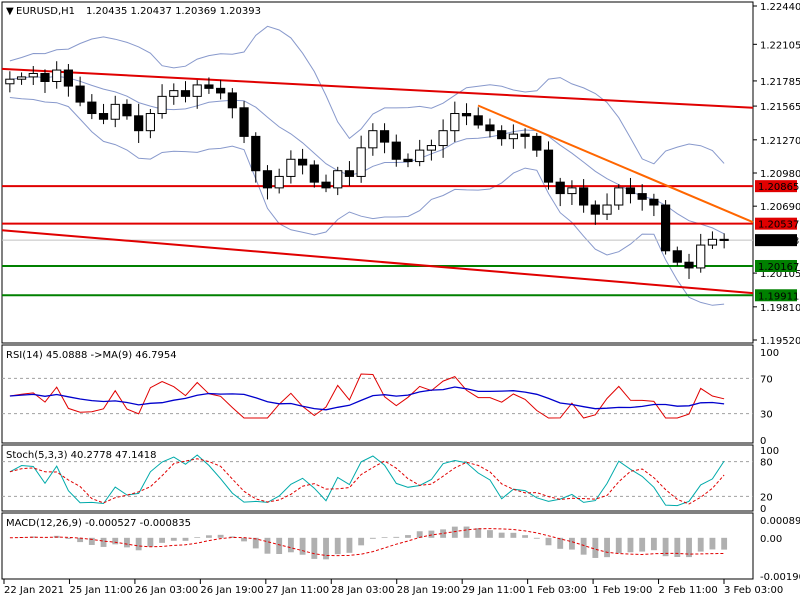  What do you see at coordinates (780, 577) in the screenshot?
I see `macd-tick-label: -0.001909` at bounding box center [780, 577].